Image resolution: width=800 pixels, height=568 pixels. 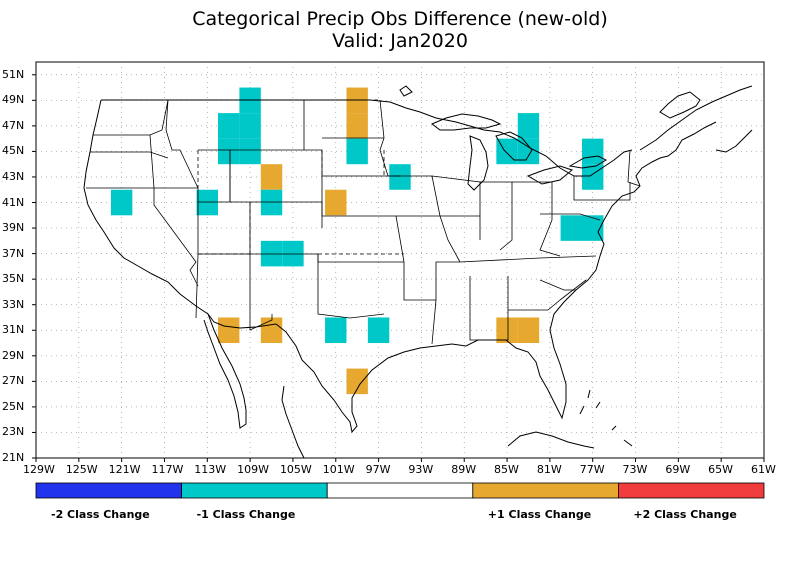 What do you see at coordinates (13, 406) in the screenshot?
I see `lat-tick-label: 25N` at bounding box center [13, 406].